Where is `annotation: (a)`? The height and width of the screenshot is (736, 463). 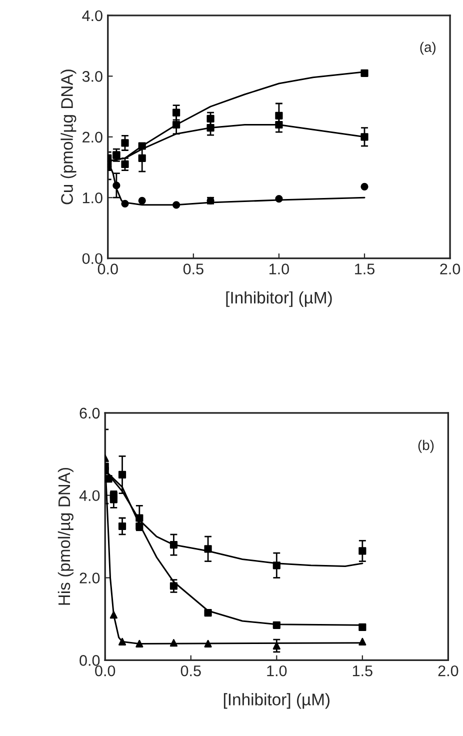 annotation: (a) is located at coordinates (428, 48).